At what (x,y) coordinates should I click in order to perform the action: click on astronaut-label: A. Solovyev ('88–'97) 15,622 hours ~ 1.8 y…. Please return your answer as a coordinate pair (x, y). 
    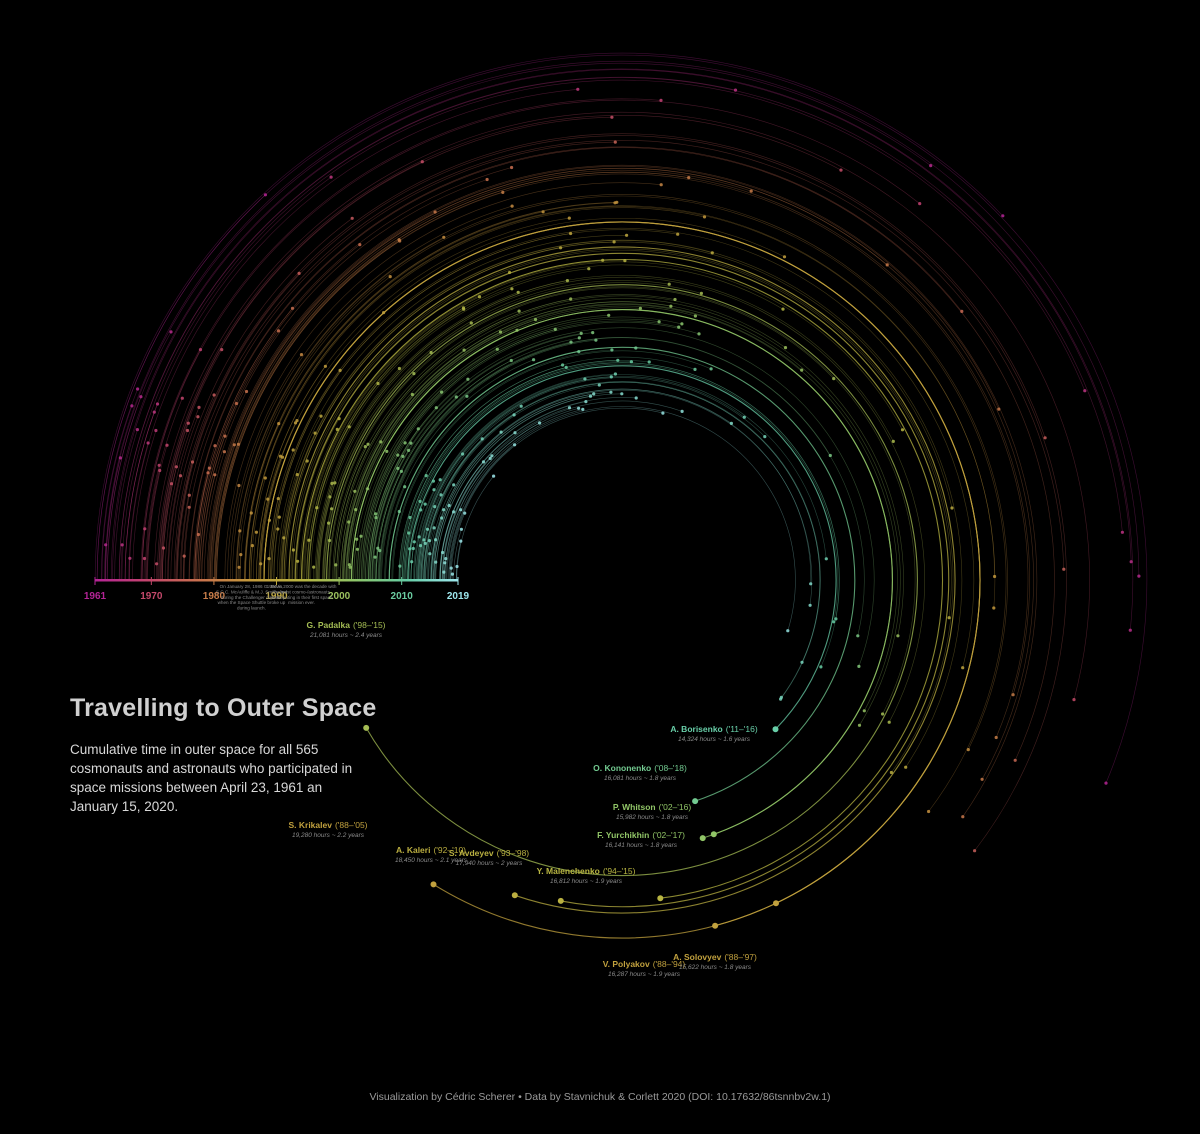
    Looking at the image, I should click on (715, 961).